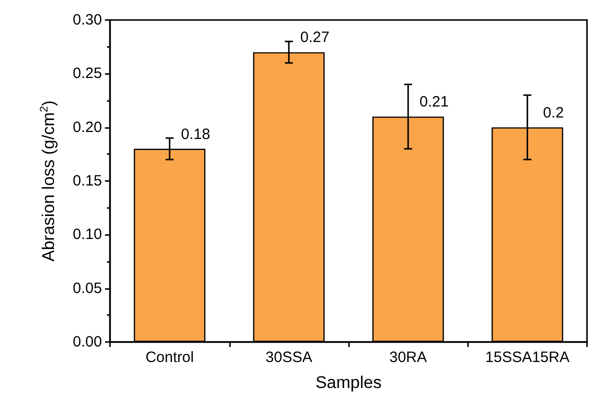 The width and height of the screenshot is (599, 405). Describe the element at coordinates (348, 382) in the screenshot. I see `x-axis-title: Samples` at that location.